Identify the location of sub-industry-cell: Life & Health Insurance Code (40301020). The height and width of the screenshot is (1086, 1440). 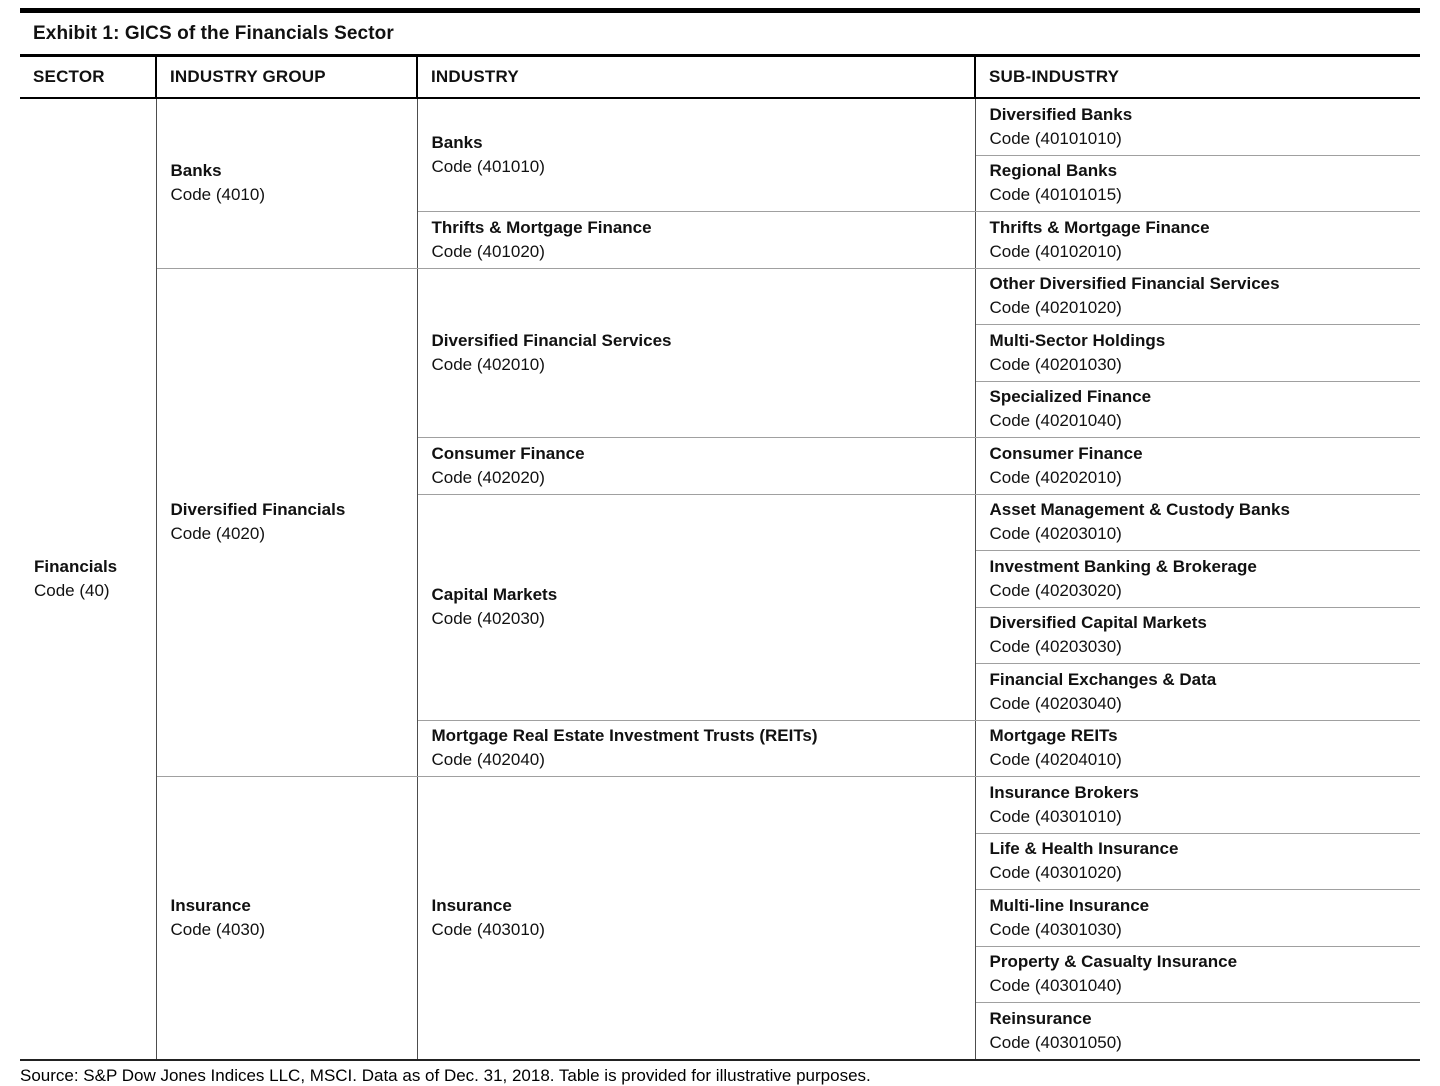
(1197, 861).